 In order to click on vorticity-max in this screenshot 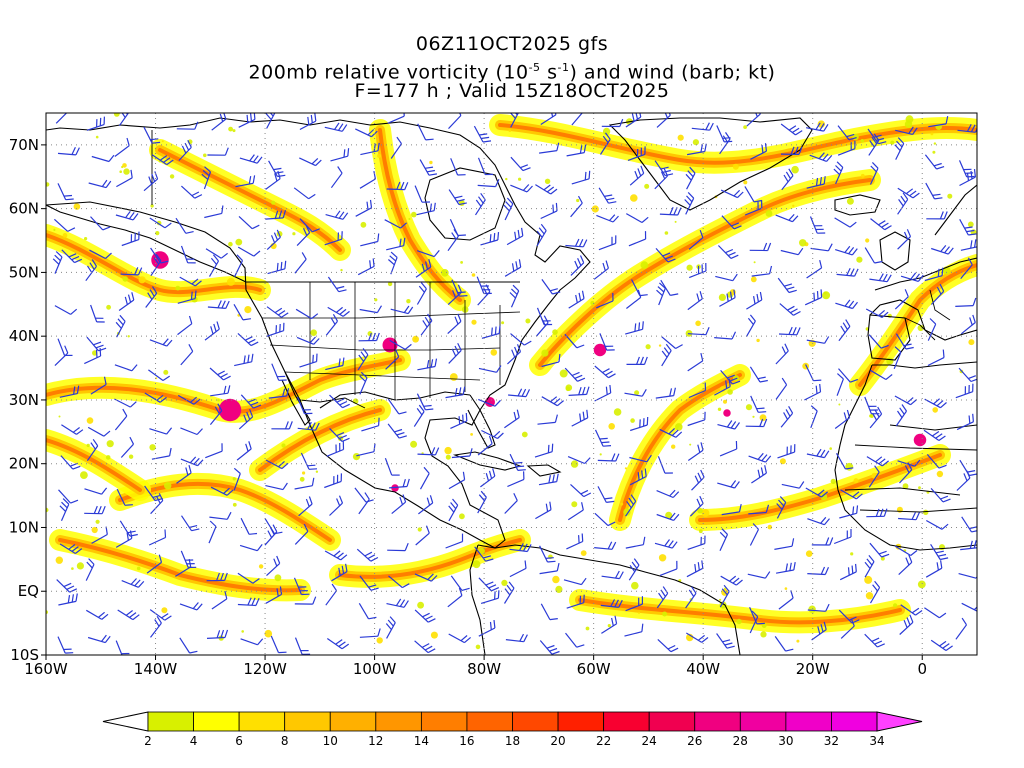, I will do `click(390, 345)`.